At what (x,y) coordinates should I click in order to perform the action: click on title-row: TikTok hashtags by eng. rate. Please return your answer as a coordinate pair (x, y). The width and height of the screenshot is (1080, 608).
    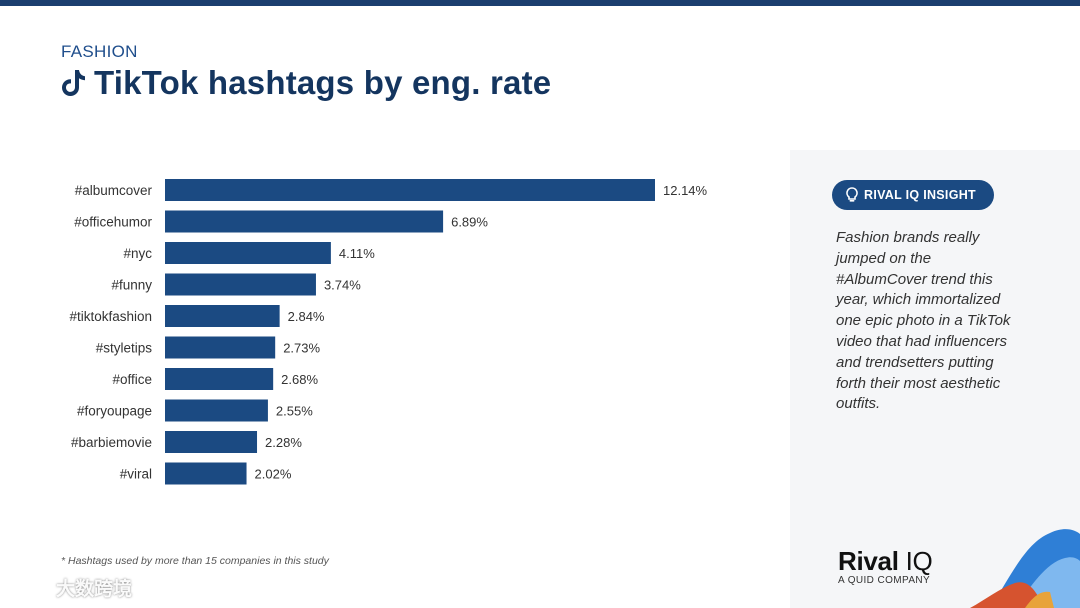
    Looking at the image, I should click on (305, 83).